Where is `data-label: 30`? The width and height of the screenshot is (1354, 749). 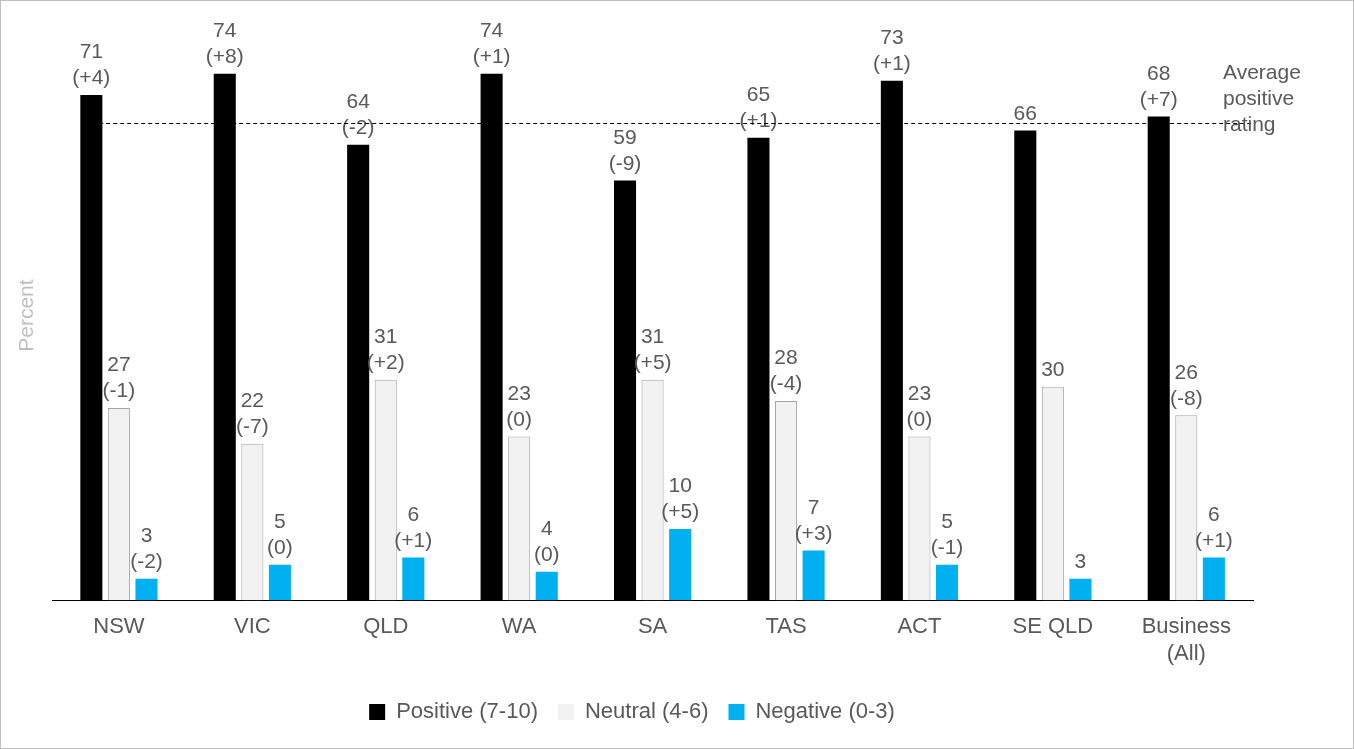 data-label: 30 is located at coordinates (1053, 369).